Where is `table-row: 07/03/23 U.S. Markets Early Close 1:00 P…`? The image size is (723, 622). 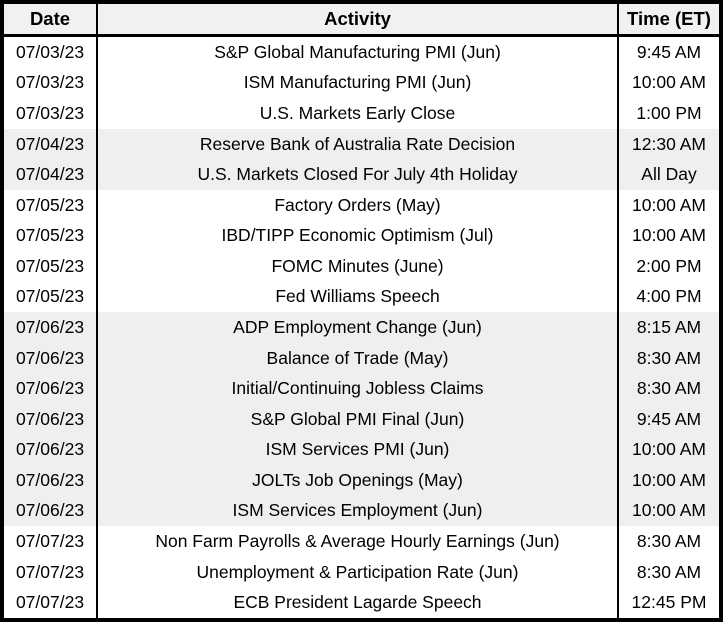 table-row: 07/03/23 U.S. Markets Early Close 1:00 P… is located at coordinates (361, 113).